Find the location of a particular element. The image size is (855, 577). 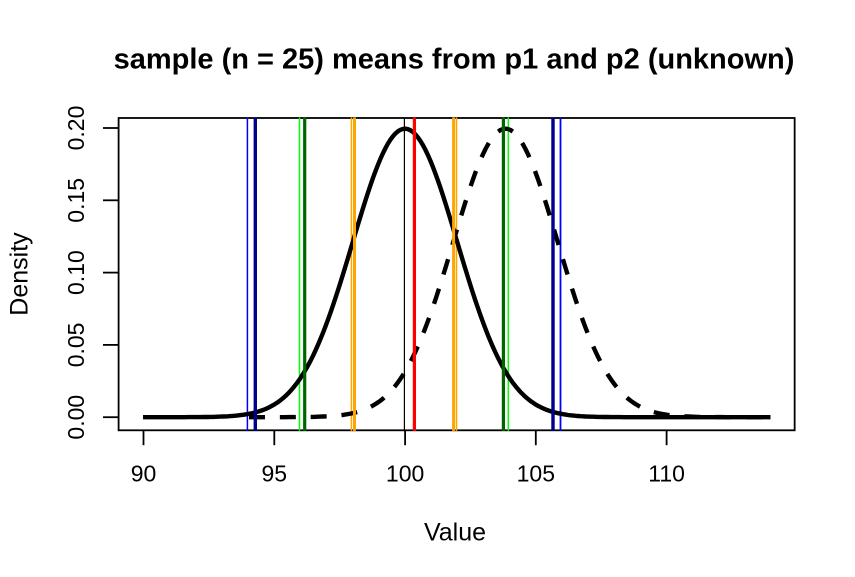

svg-text: 90 is located at coordinates (144, 474).